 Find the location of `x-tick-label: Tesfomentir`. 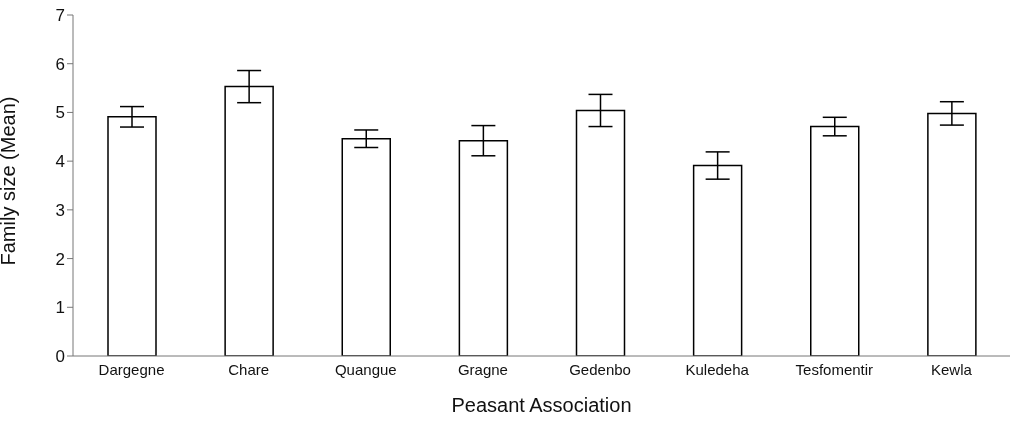

x-tick-label: Tesfomentir is located at coordinates (834, 369).